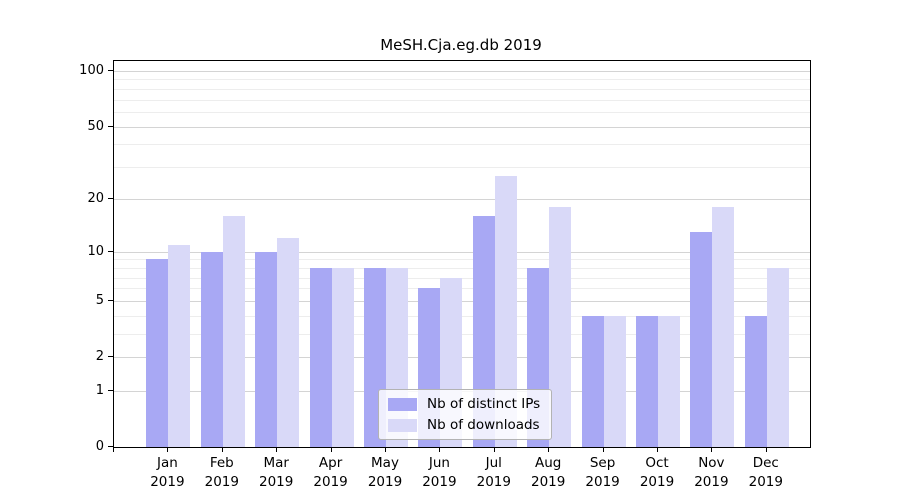 This screenshot has height=500, width=900. I want to click on y-tick-label: 1, so click(99, 390).